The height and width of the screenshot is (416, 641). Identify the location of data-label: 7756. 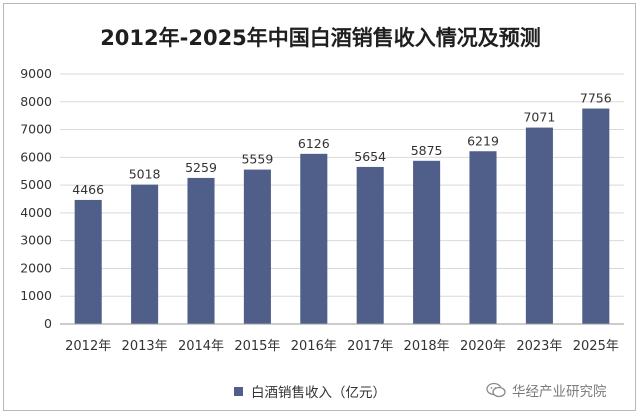
(596, 98).